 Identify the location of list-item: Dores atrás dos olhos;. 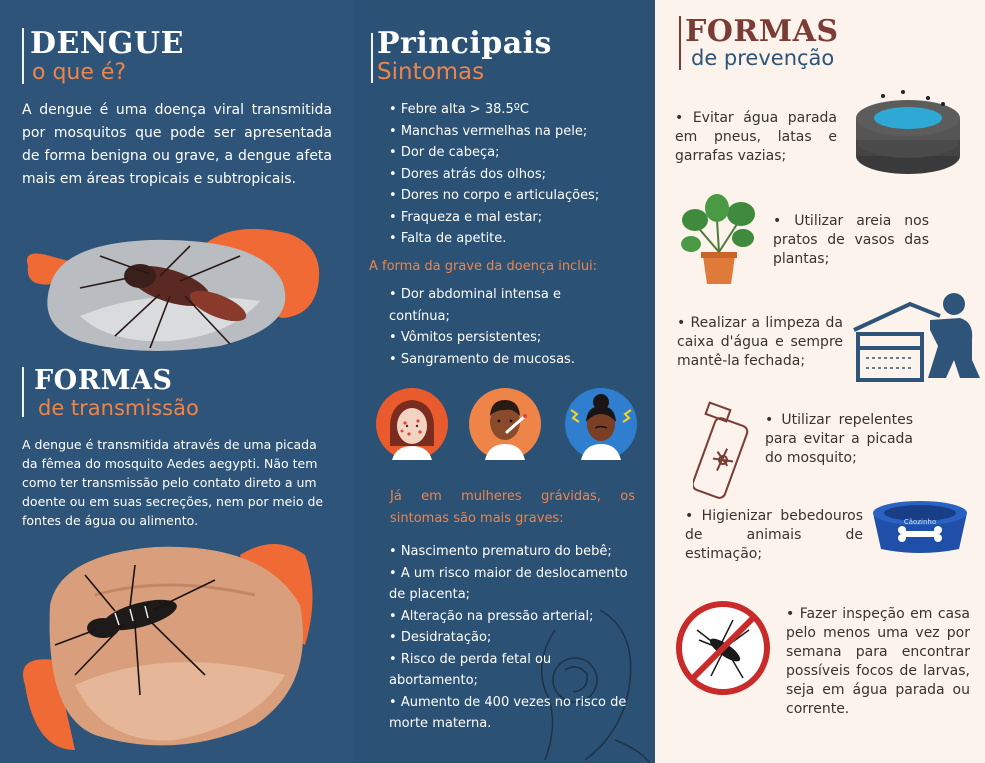
(519, 175).